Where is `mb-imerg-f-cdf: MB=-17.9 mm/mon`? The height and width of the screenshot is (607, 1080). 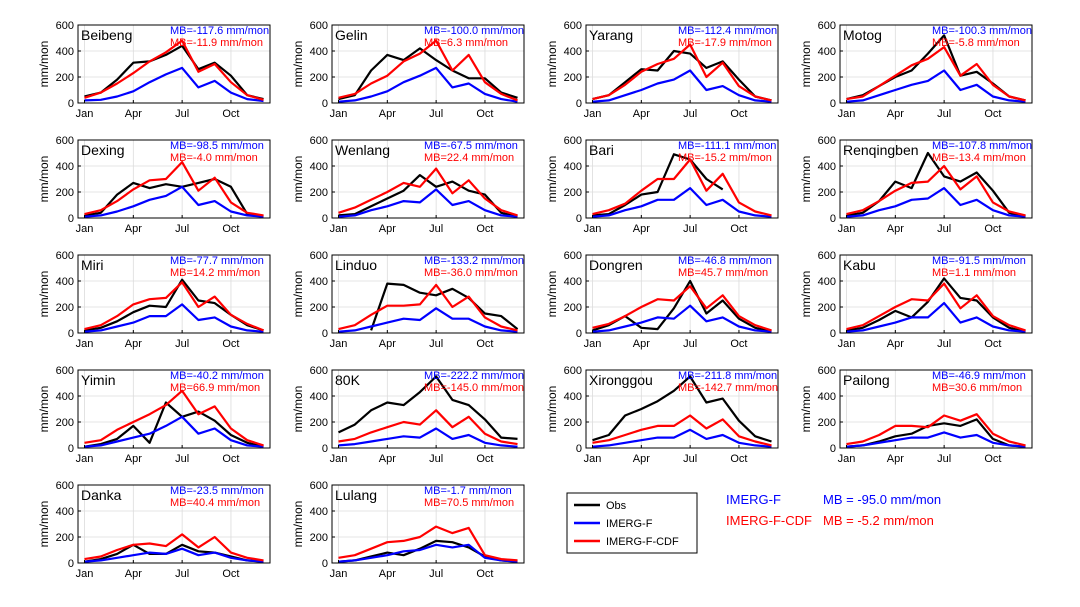
mb-imerg-f-cdf: MB=-17.9 mm/mon is located at coordinates (725, 43).